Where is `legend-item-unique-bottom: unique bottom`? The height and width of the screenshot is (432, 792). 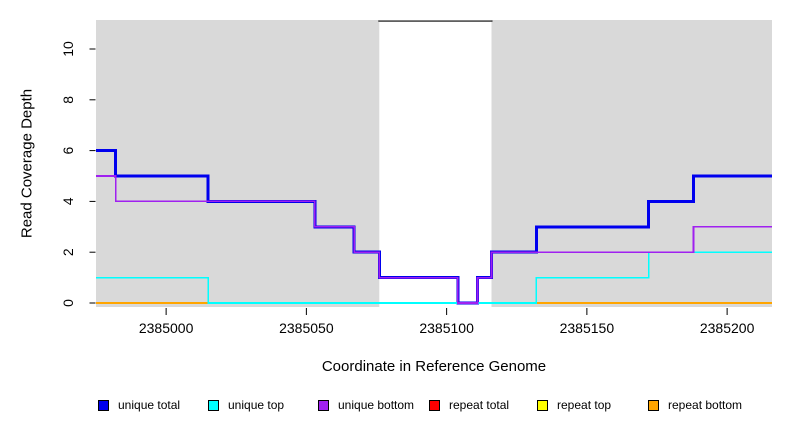 legend-item-unique-bottom: unique bottom is located at coordinates (366, 405).